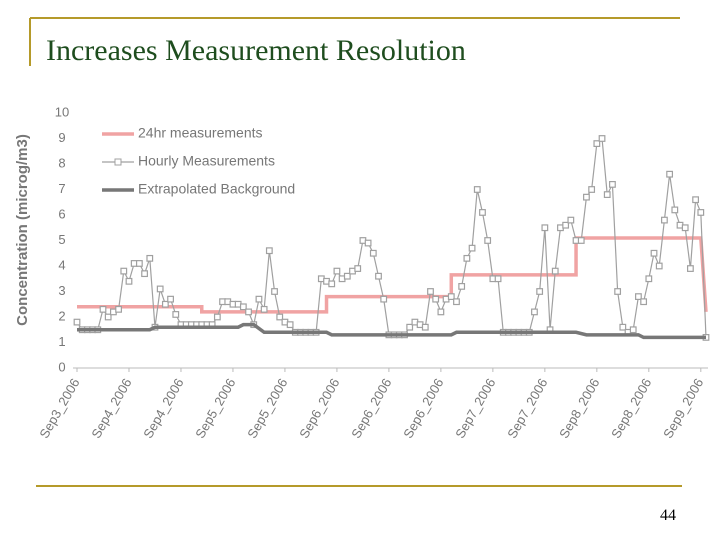 The width and height of the screenshot is (720, 540). I want to click on y-tick-label: 6, so click(61, 213).